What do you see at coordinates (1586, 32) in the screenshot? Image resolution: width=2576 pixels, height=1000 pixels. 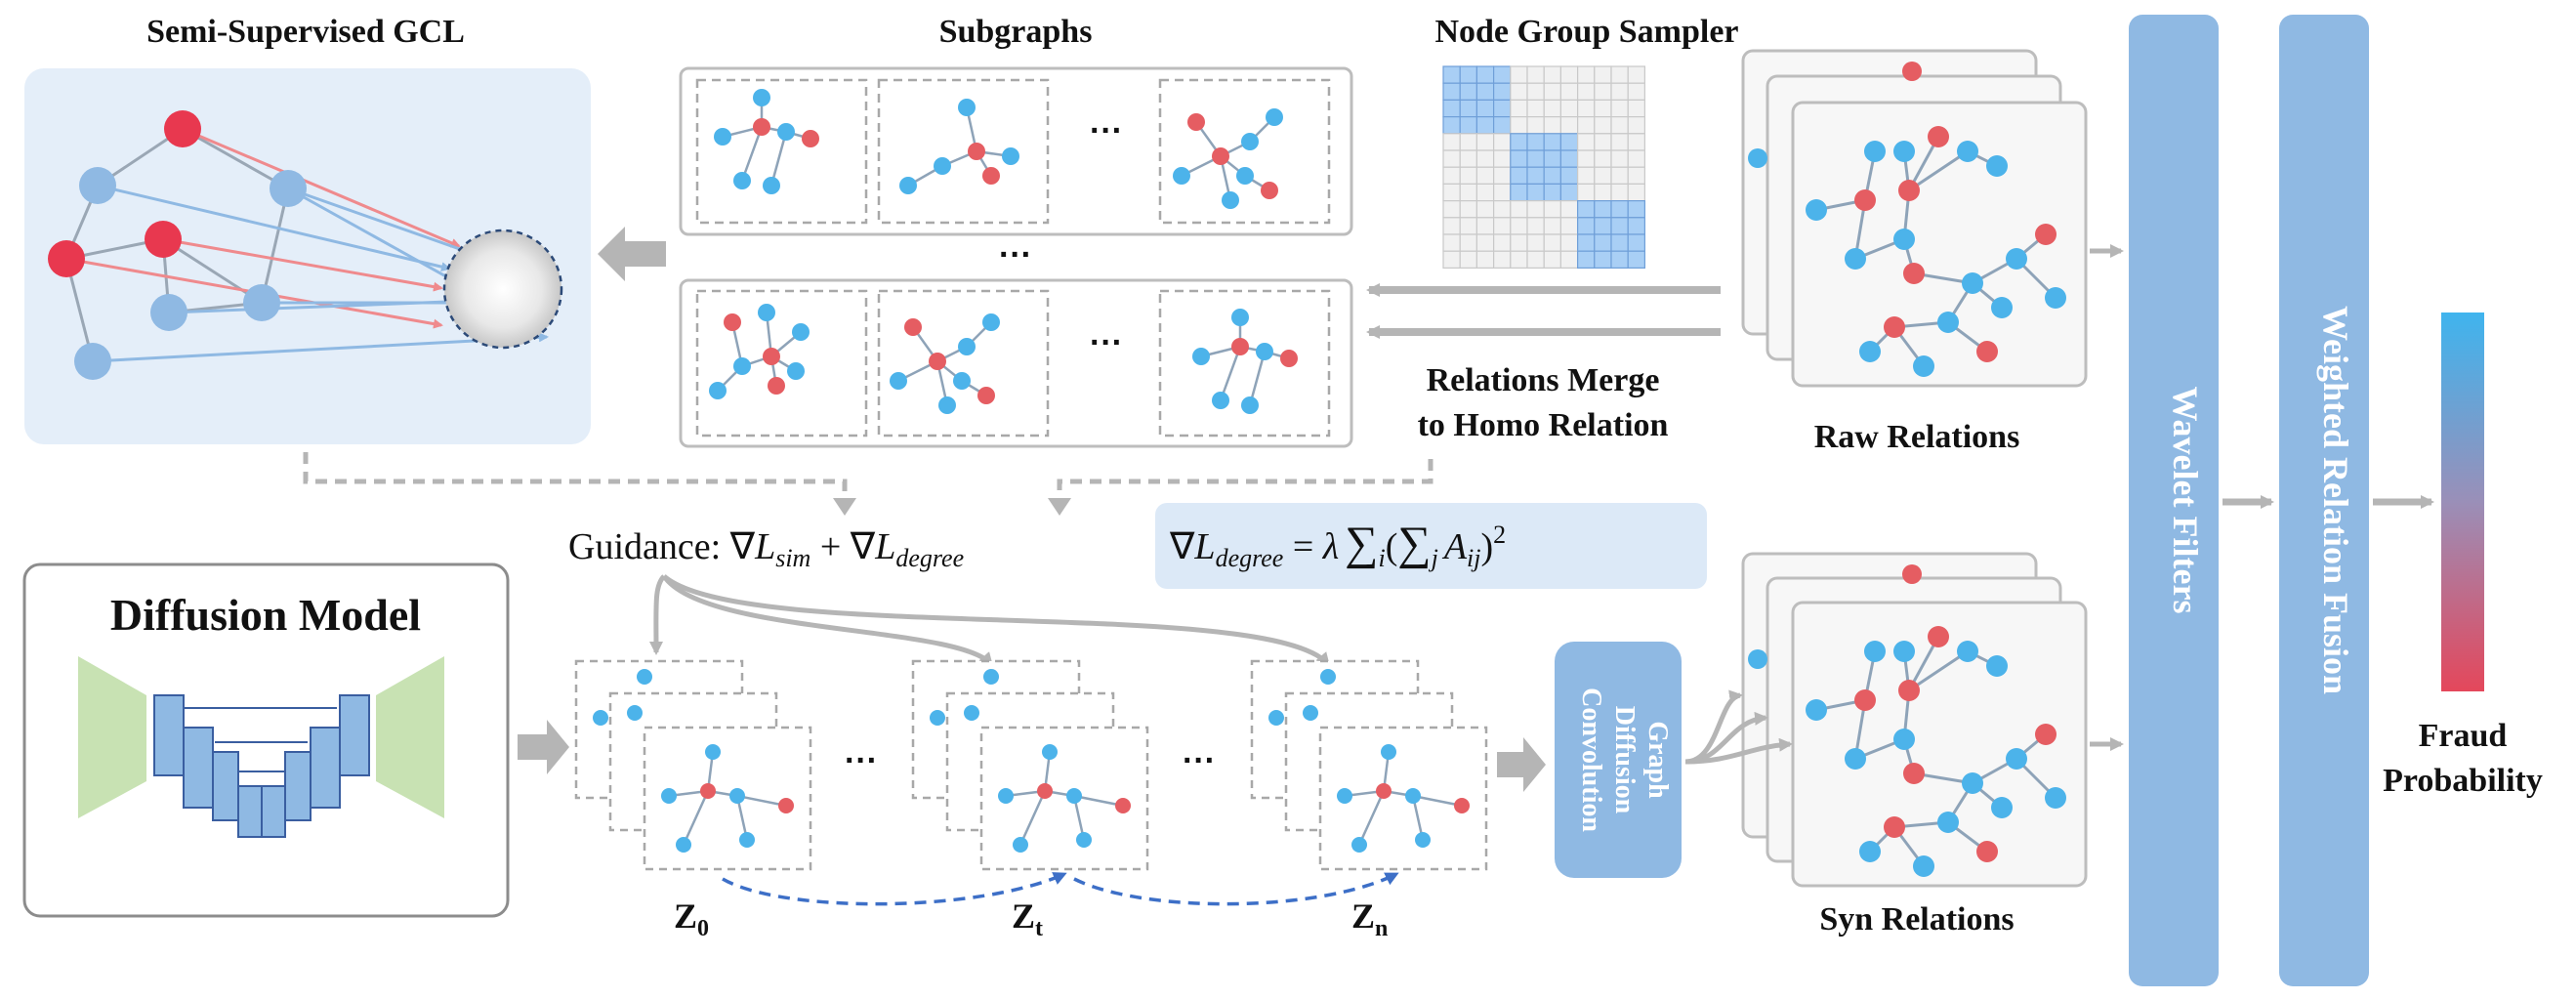 I see `sampler-title: Node Group Sampler` at bounding box center [1586, 32].